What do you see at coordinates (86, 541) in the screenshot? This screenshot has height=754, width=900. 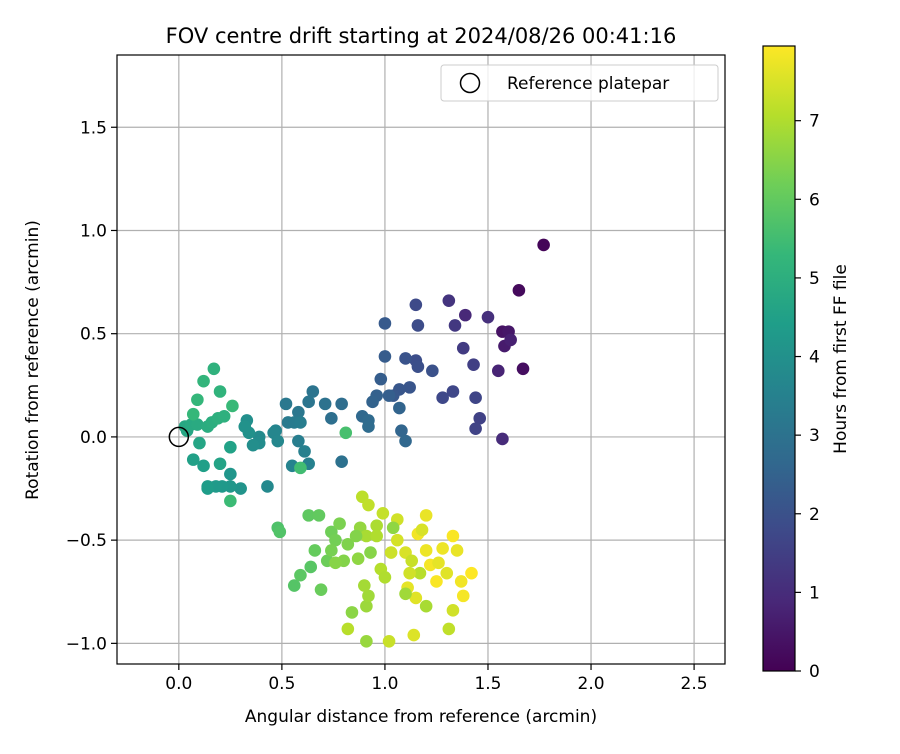 I see `y-tick-label: −0.5` at bounding box center [86, 541].